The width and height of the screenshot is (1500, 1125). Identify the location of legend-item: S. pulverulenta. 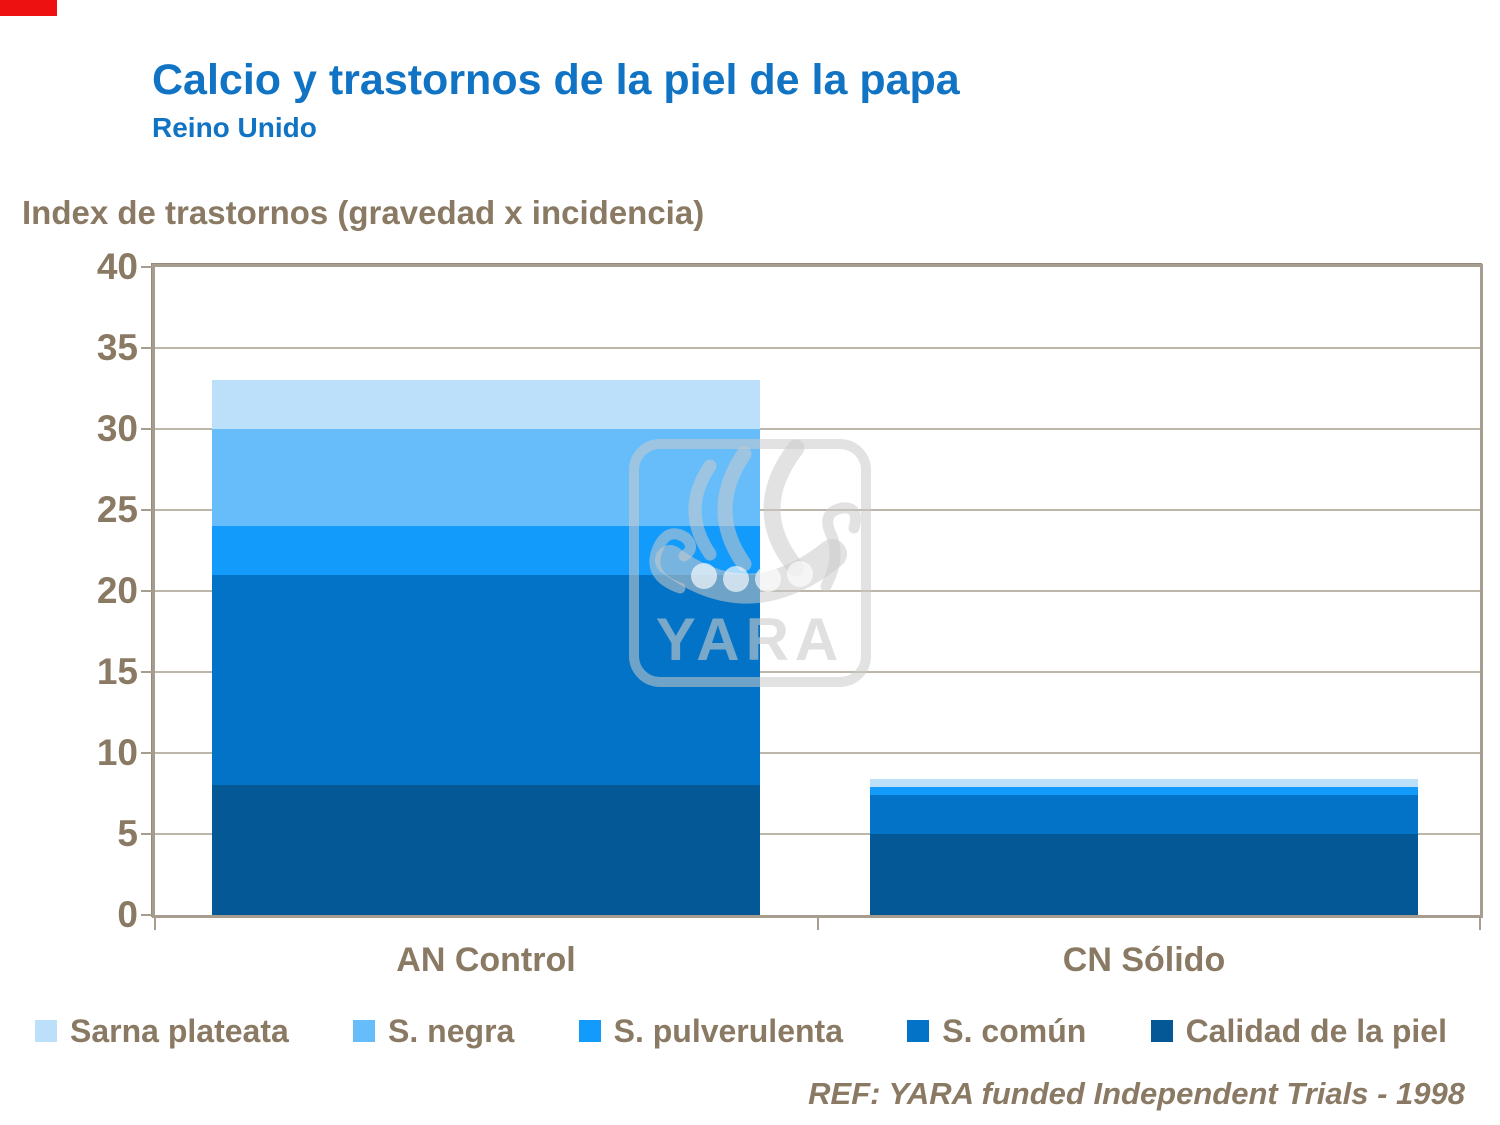
(710, 1031).